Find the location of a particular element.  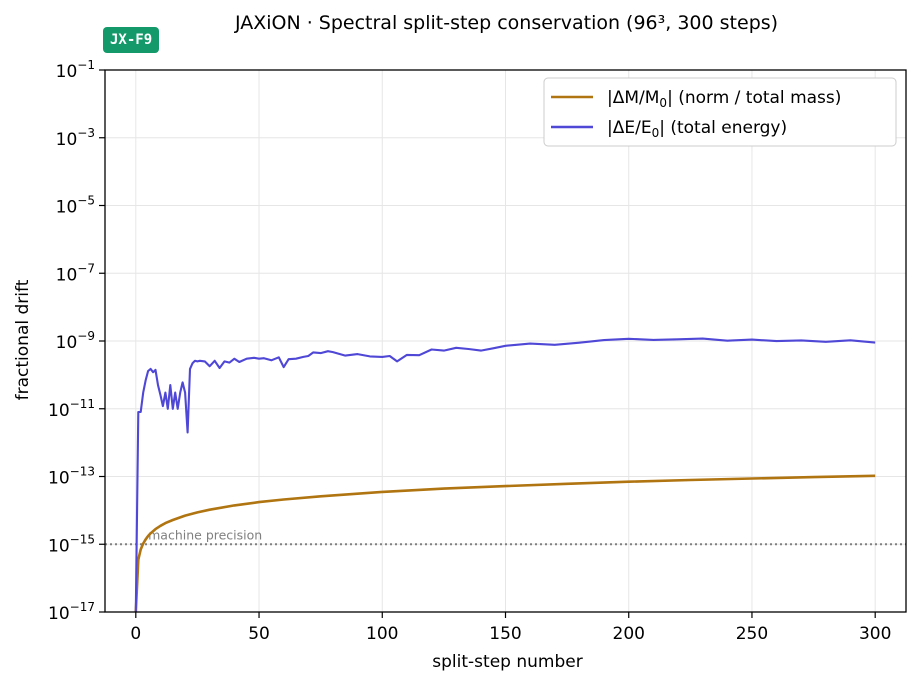

x-tick-label: 150 is located at coordinates (505, 634).